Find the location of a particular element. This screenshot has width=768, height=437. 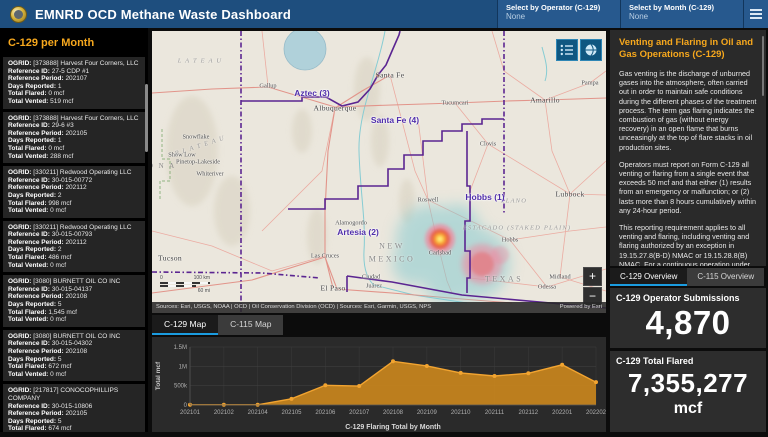

tab-c129-overview: C-129 Overview is located at coordinates (649, 277).